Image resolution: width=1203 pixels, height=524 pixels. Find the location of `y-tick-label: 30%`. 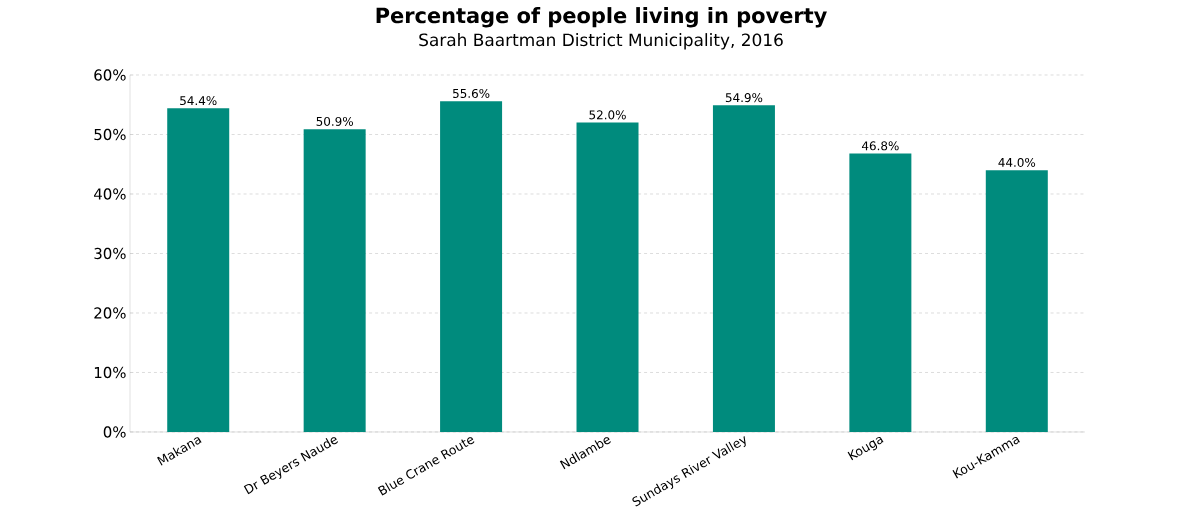

y-tick-label: 30% is located at coordinates (110, 253).